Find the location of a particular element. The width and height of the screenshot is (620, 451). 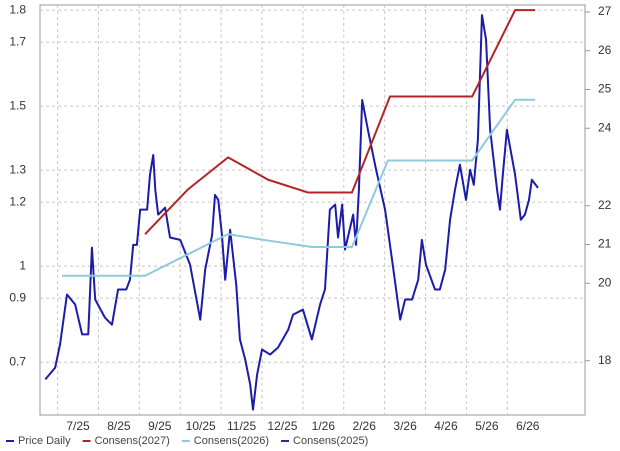

y-tick-label: 1.7 is located at coordinates (17, 41).